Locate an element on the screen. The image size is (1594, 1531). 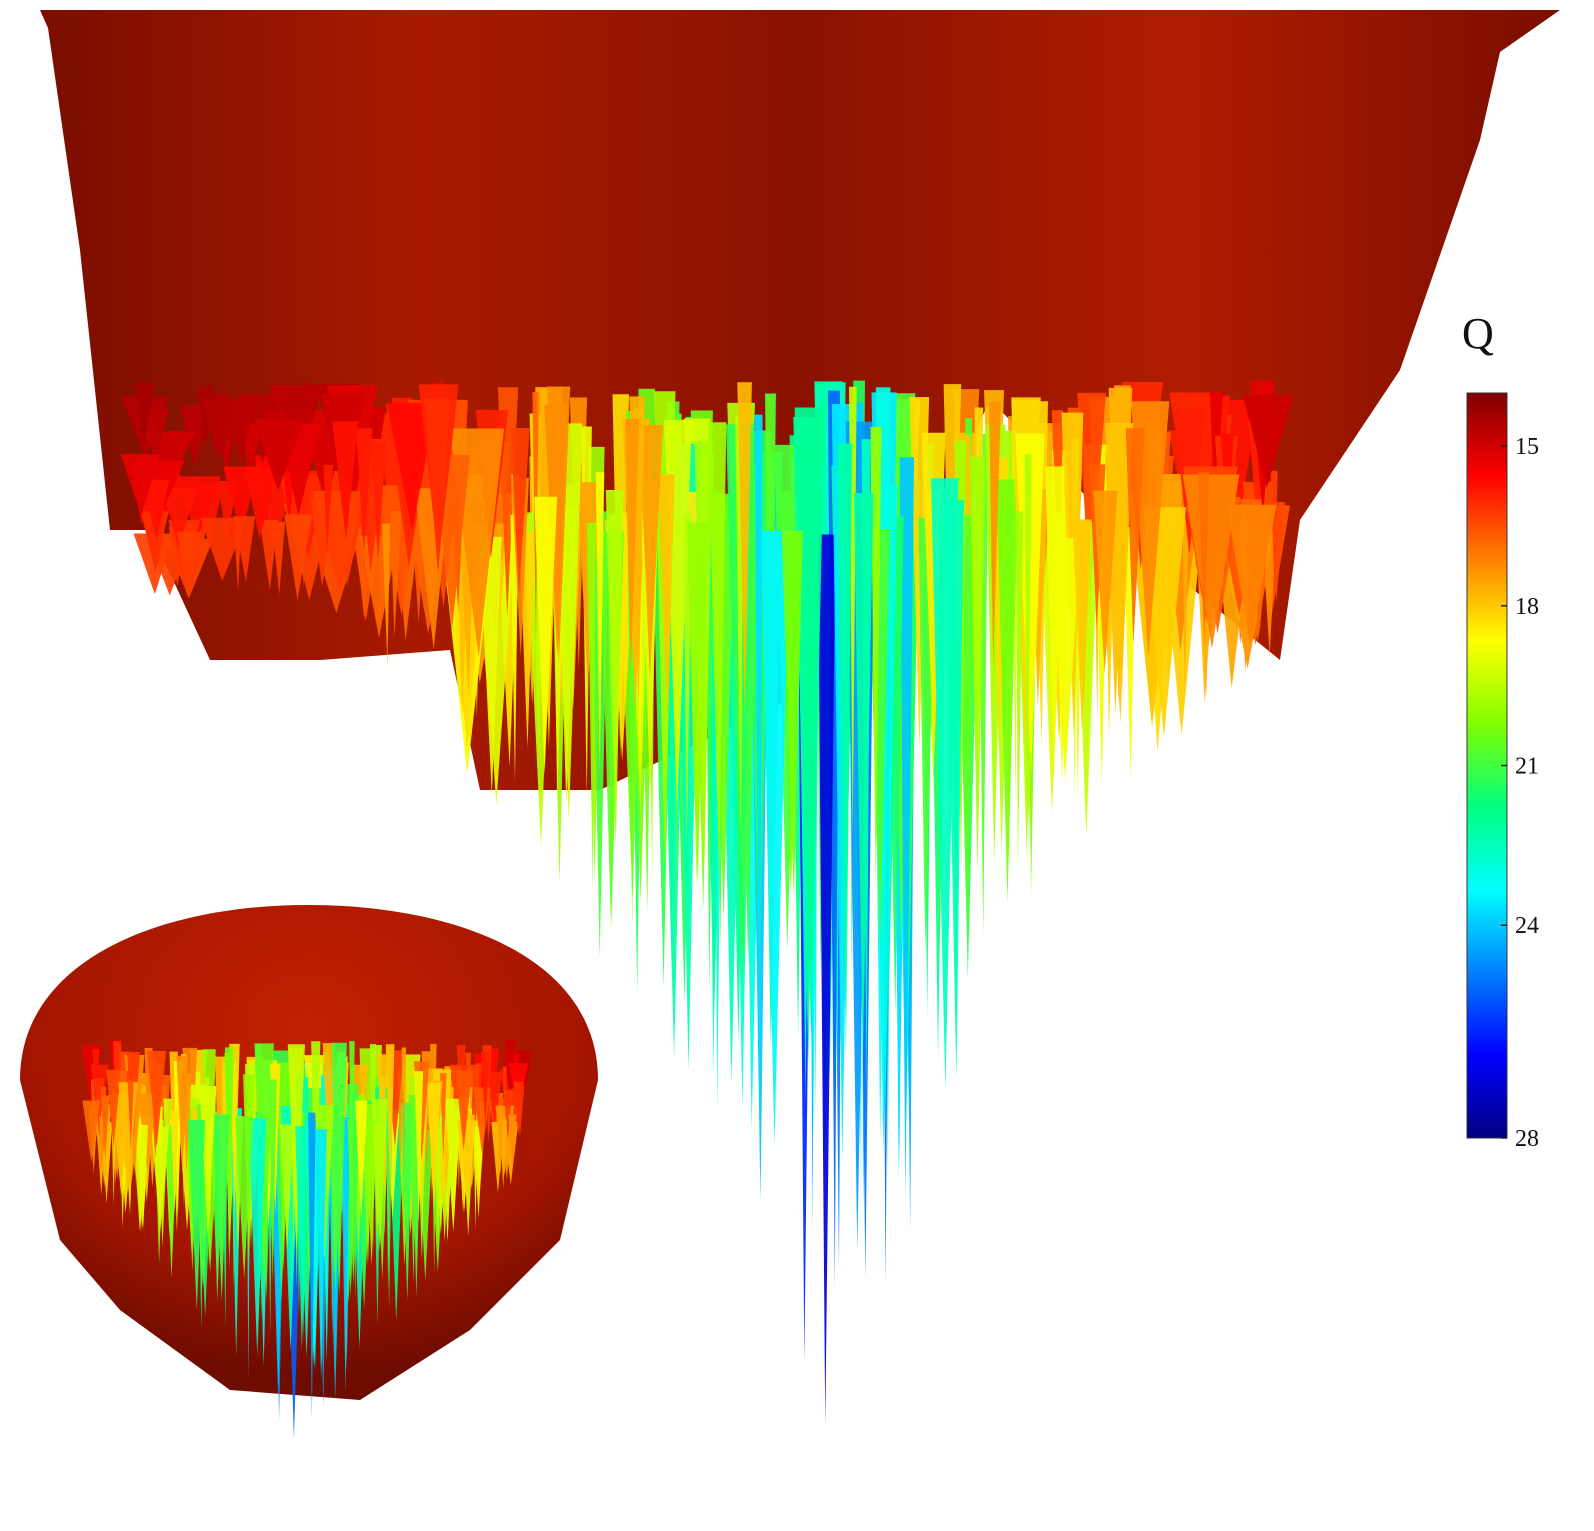
colorbar-tick-label: 18 is located at coordinates (1527, 607).